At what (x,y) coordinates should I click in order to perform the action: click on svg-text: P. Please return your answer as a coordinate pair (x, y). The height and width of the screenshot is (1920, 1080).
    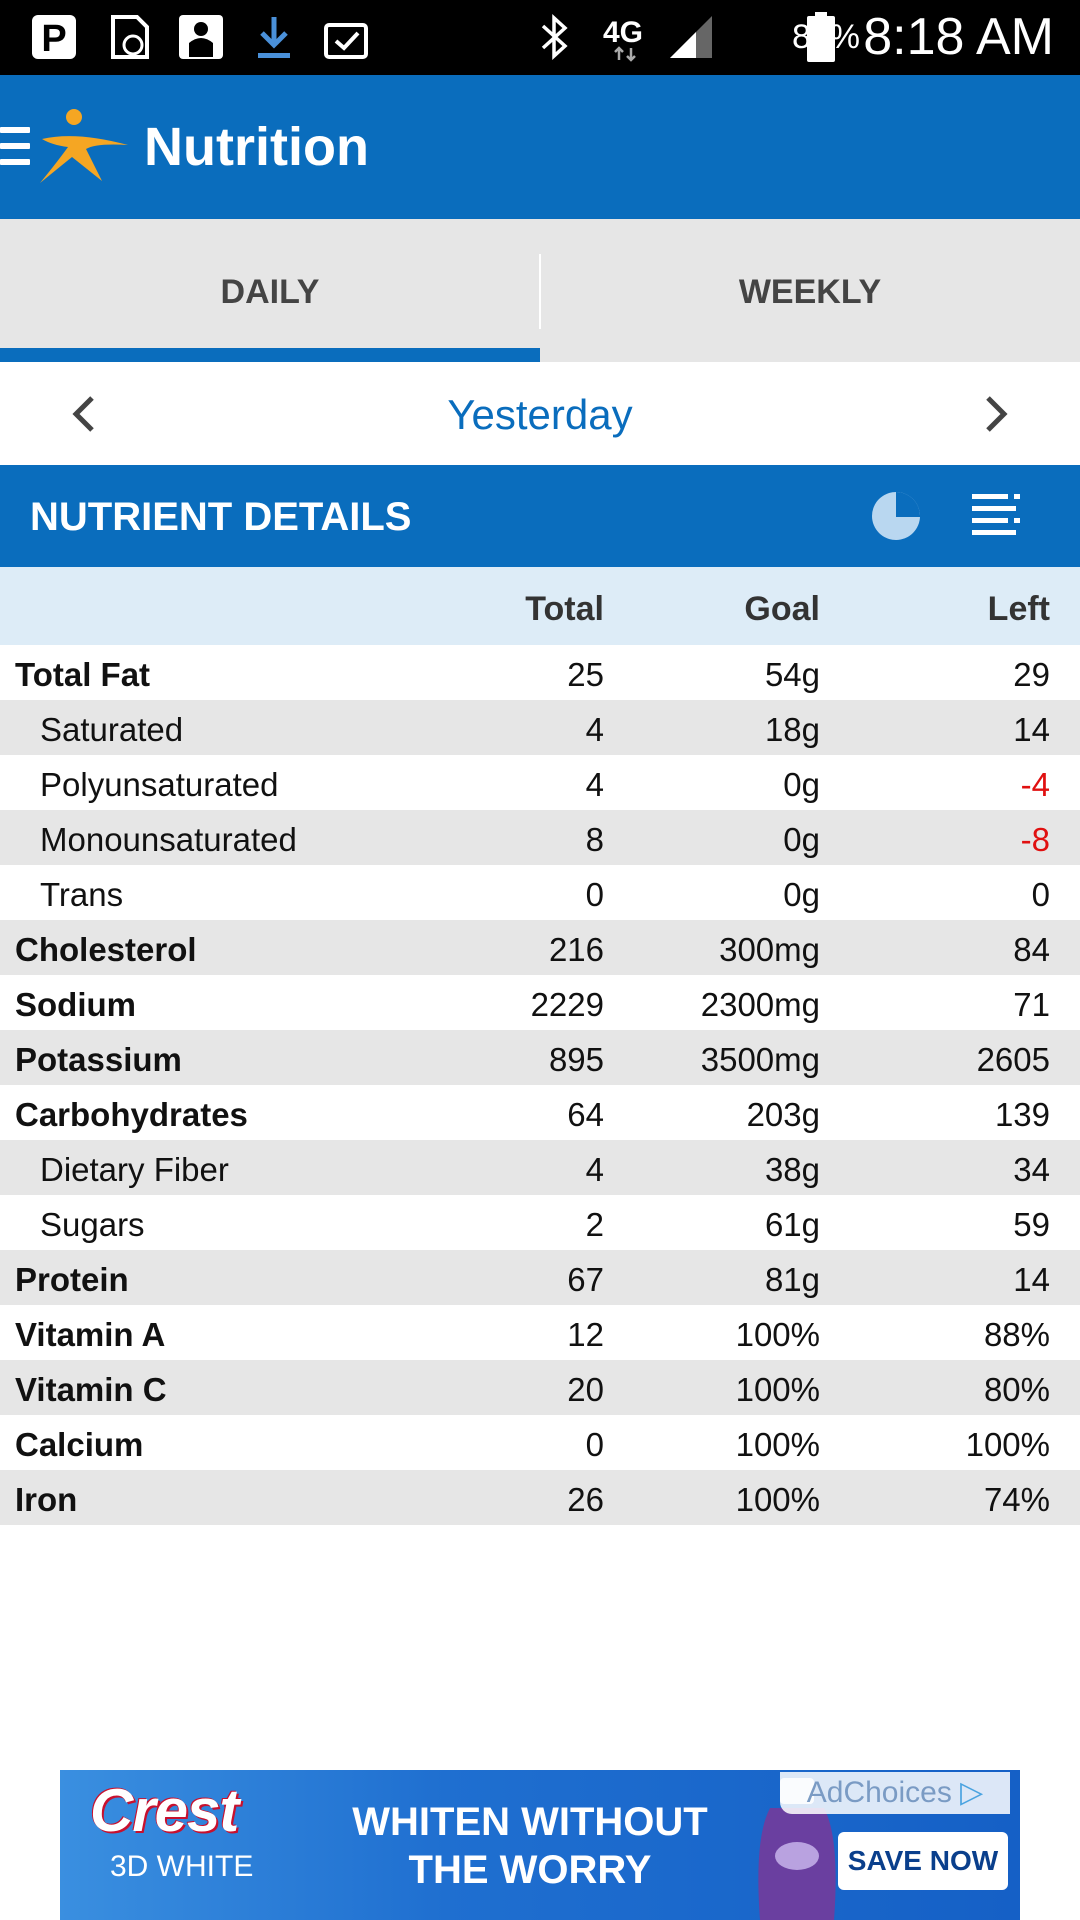
    Looking at the image, I should click on (53, 39).